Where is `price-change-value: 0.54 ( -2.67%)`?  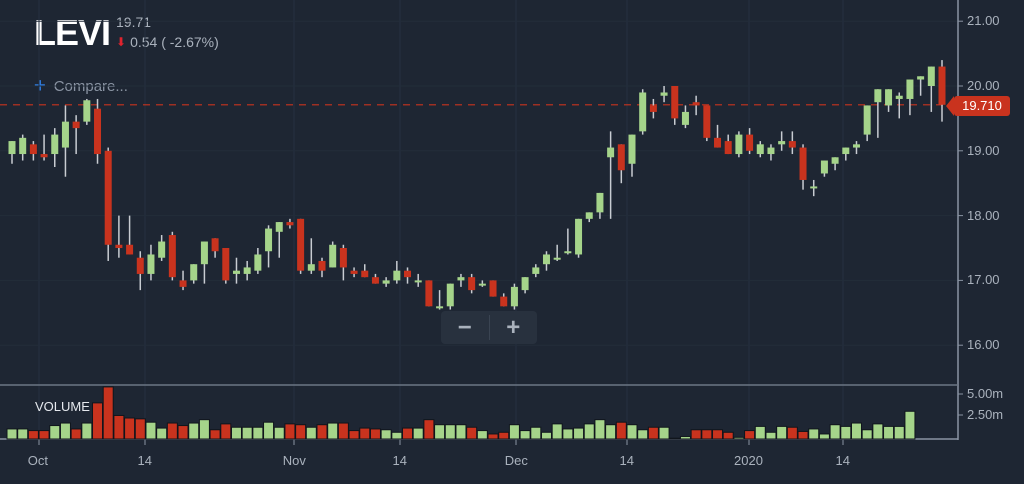
price-change-value: 0.54 ( -2.67%) is located at coordinates (174, 42).